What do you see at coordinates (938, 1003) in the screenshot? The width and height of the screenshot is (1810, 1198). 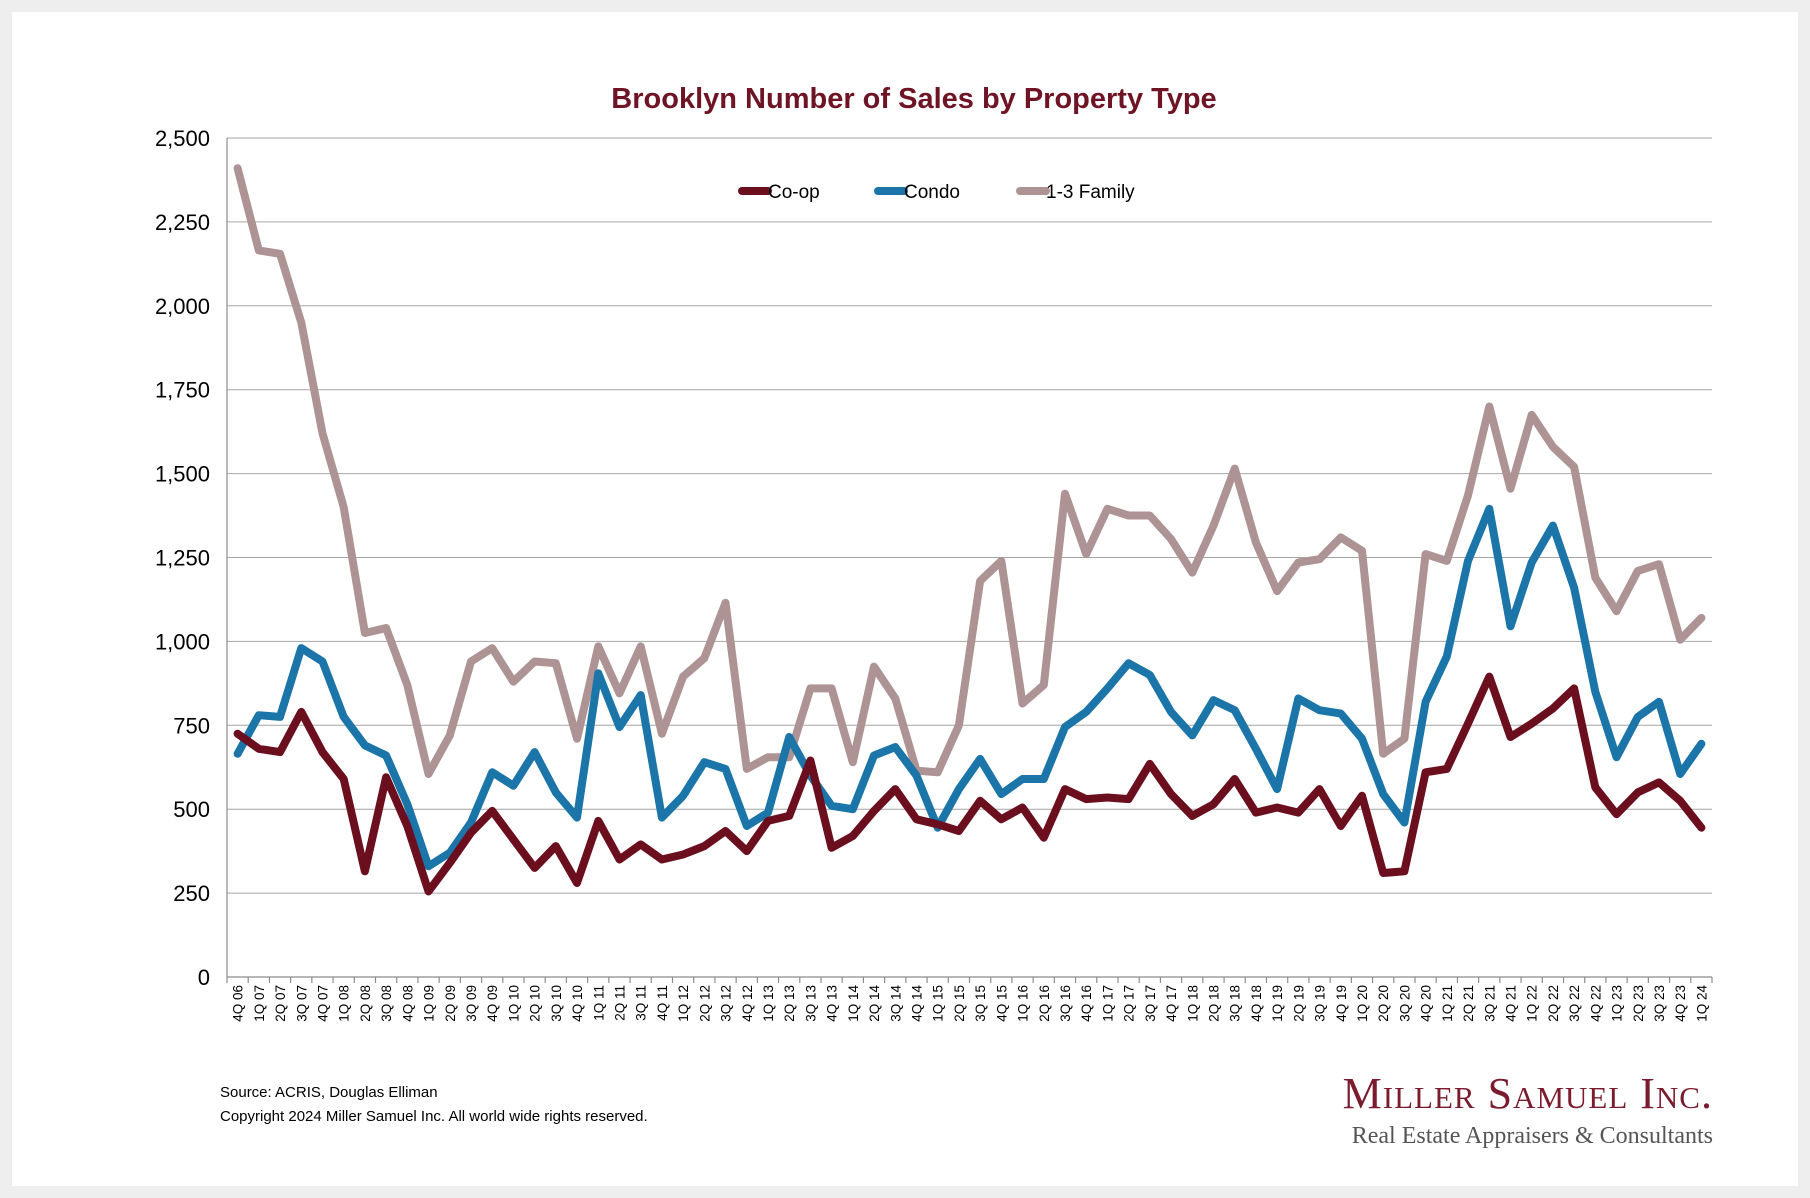 I see `x-tick-label: 1Q 15` at bounding box center [938, 1003].